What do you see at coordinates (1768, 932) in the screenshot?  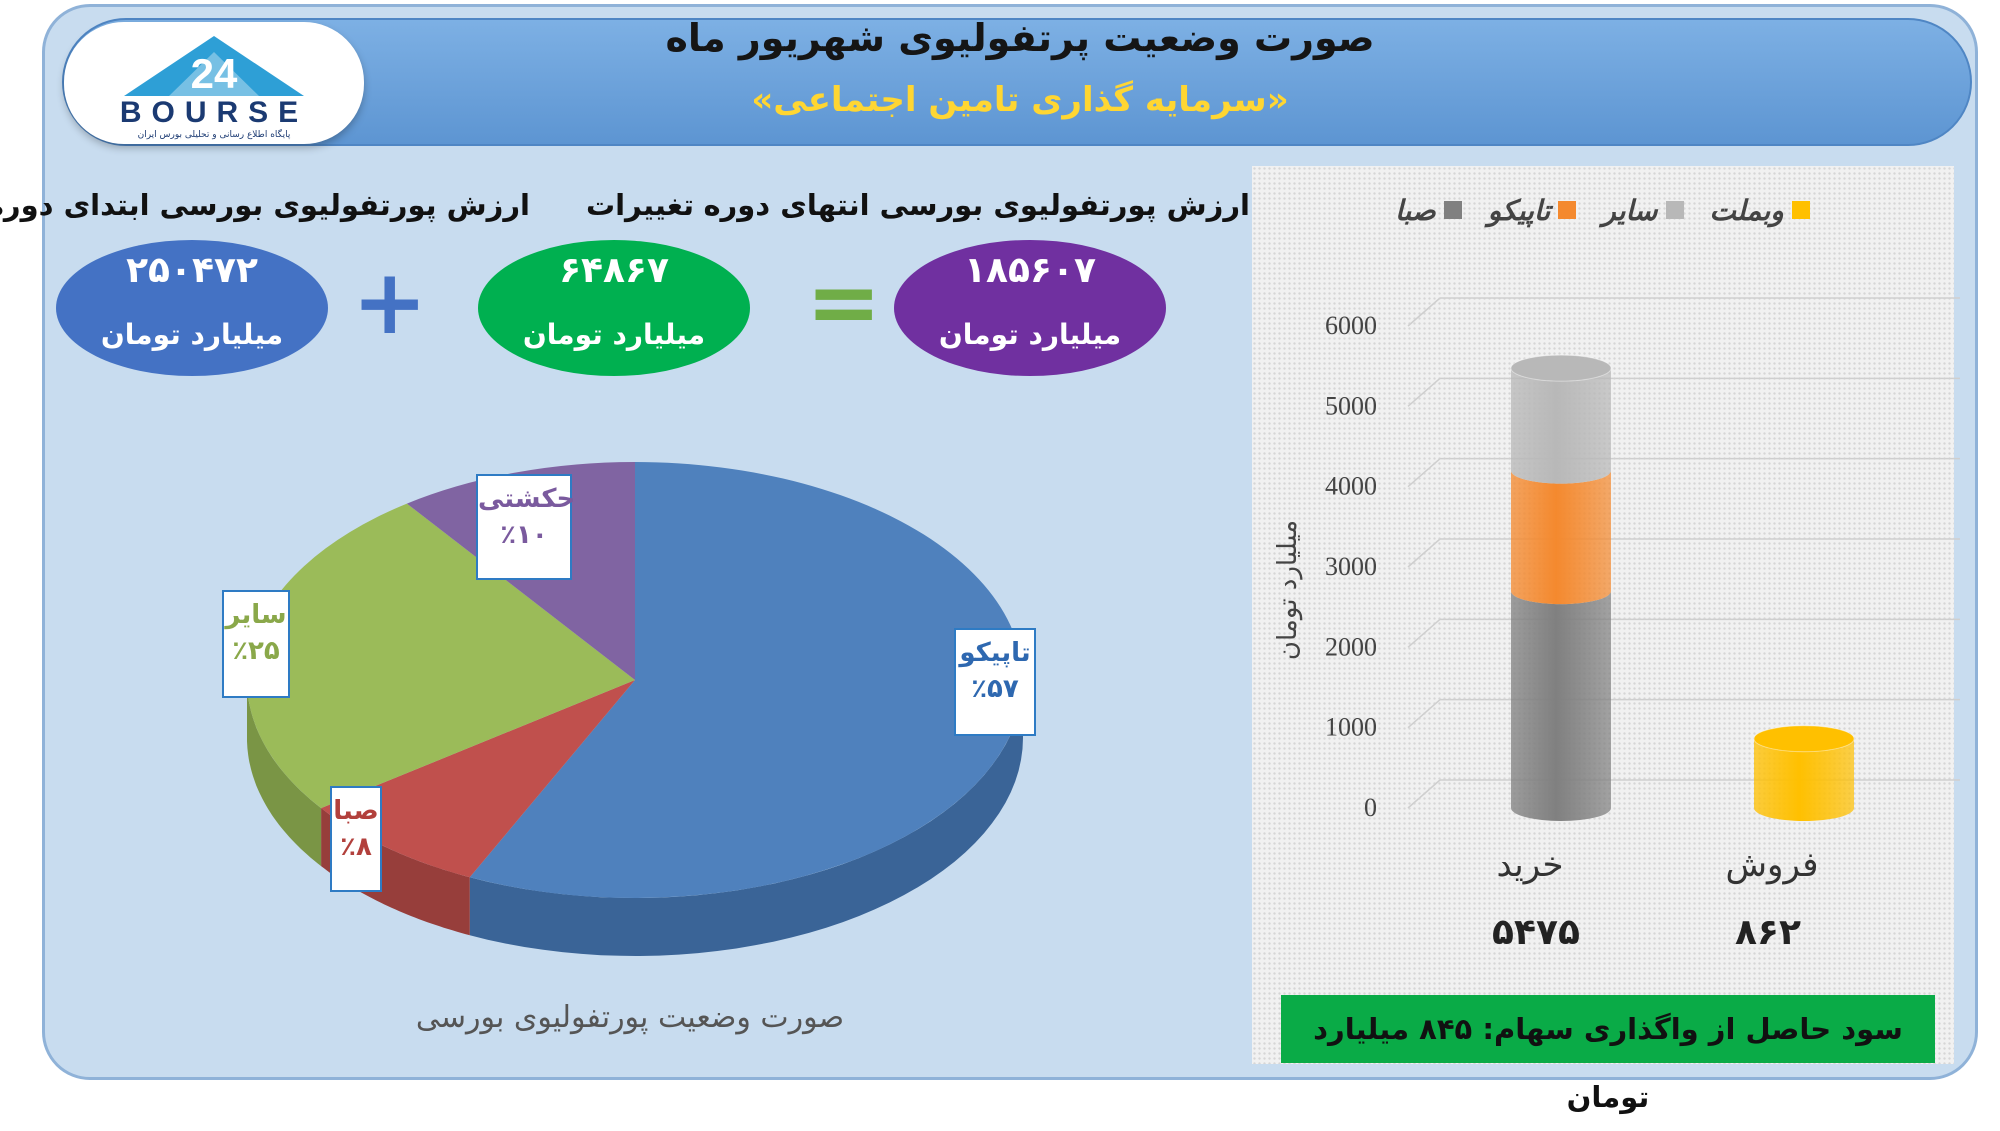 I see `category-total-forush: ۸۶۲` at bounding box center [1768, 932].